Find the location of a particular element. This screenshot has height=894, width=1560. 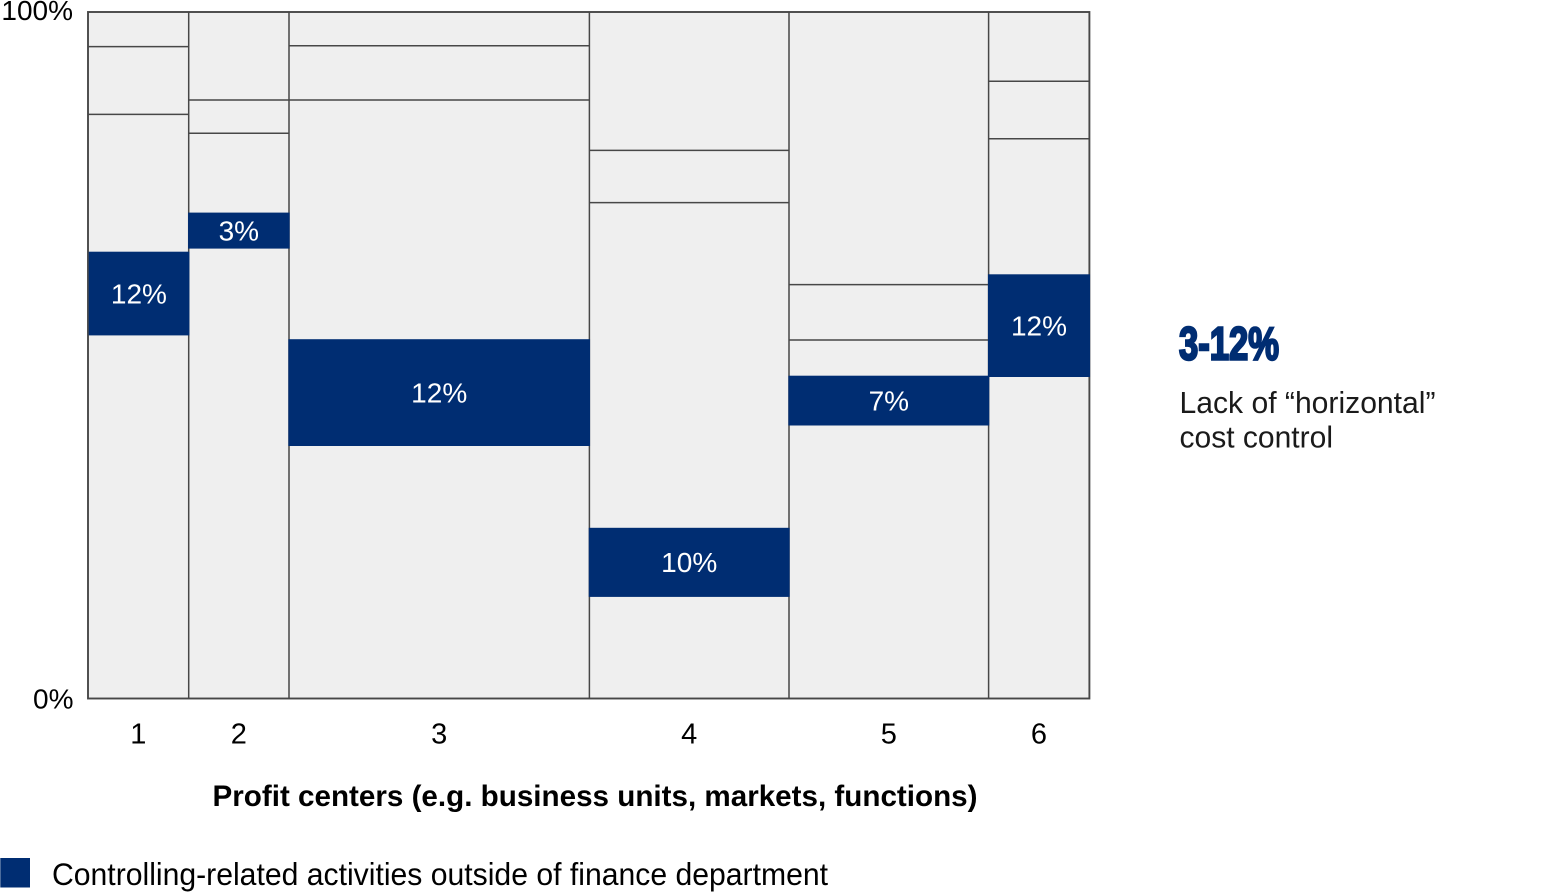

svg-text: 100% is located at coordinates (37, 13).